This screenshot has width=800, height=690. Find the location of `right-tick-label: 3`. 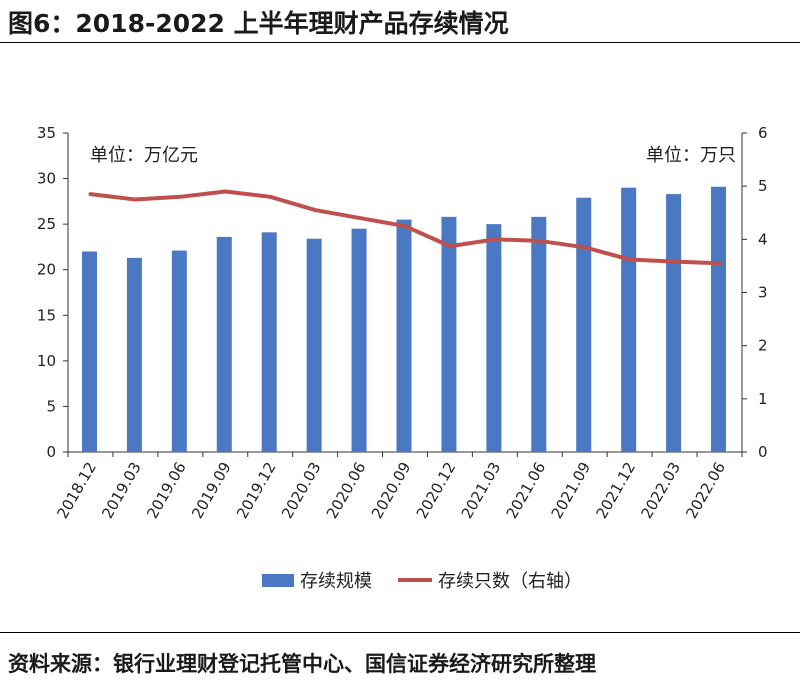

right-tick-label: 3 is located at coordinates (763, 293).